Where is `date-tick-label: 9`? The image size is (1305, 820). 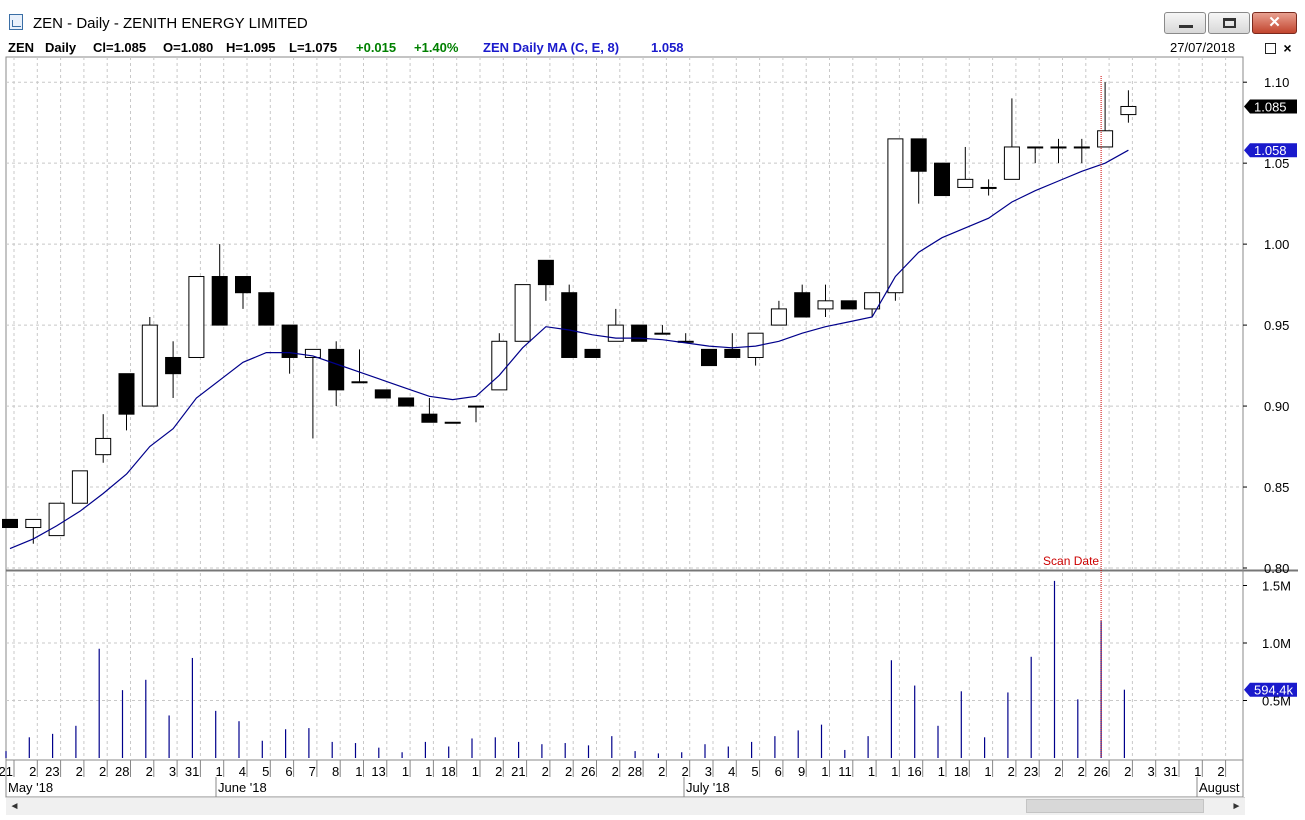
date-tick-label: 9 is located at coordinates (801, 771).